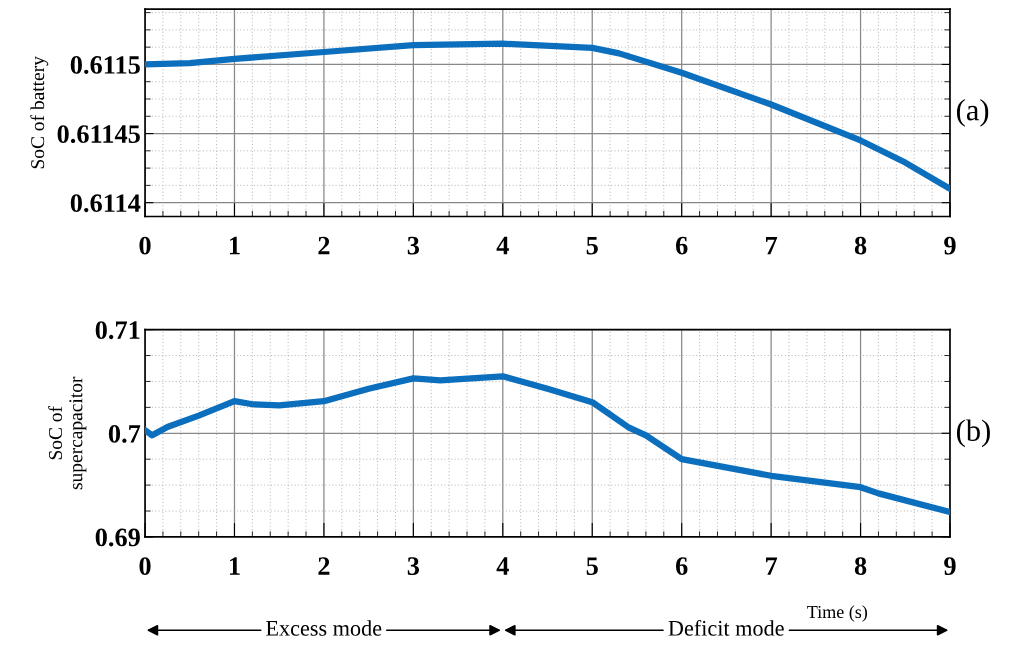 This screenshot has height=654, width=1010. What do you see at coordinates (972, 112) in the screenshot?
I see `text: (a)` at bounding box center [972, 112].